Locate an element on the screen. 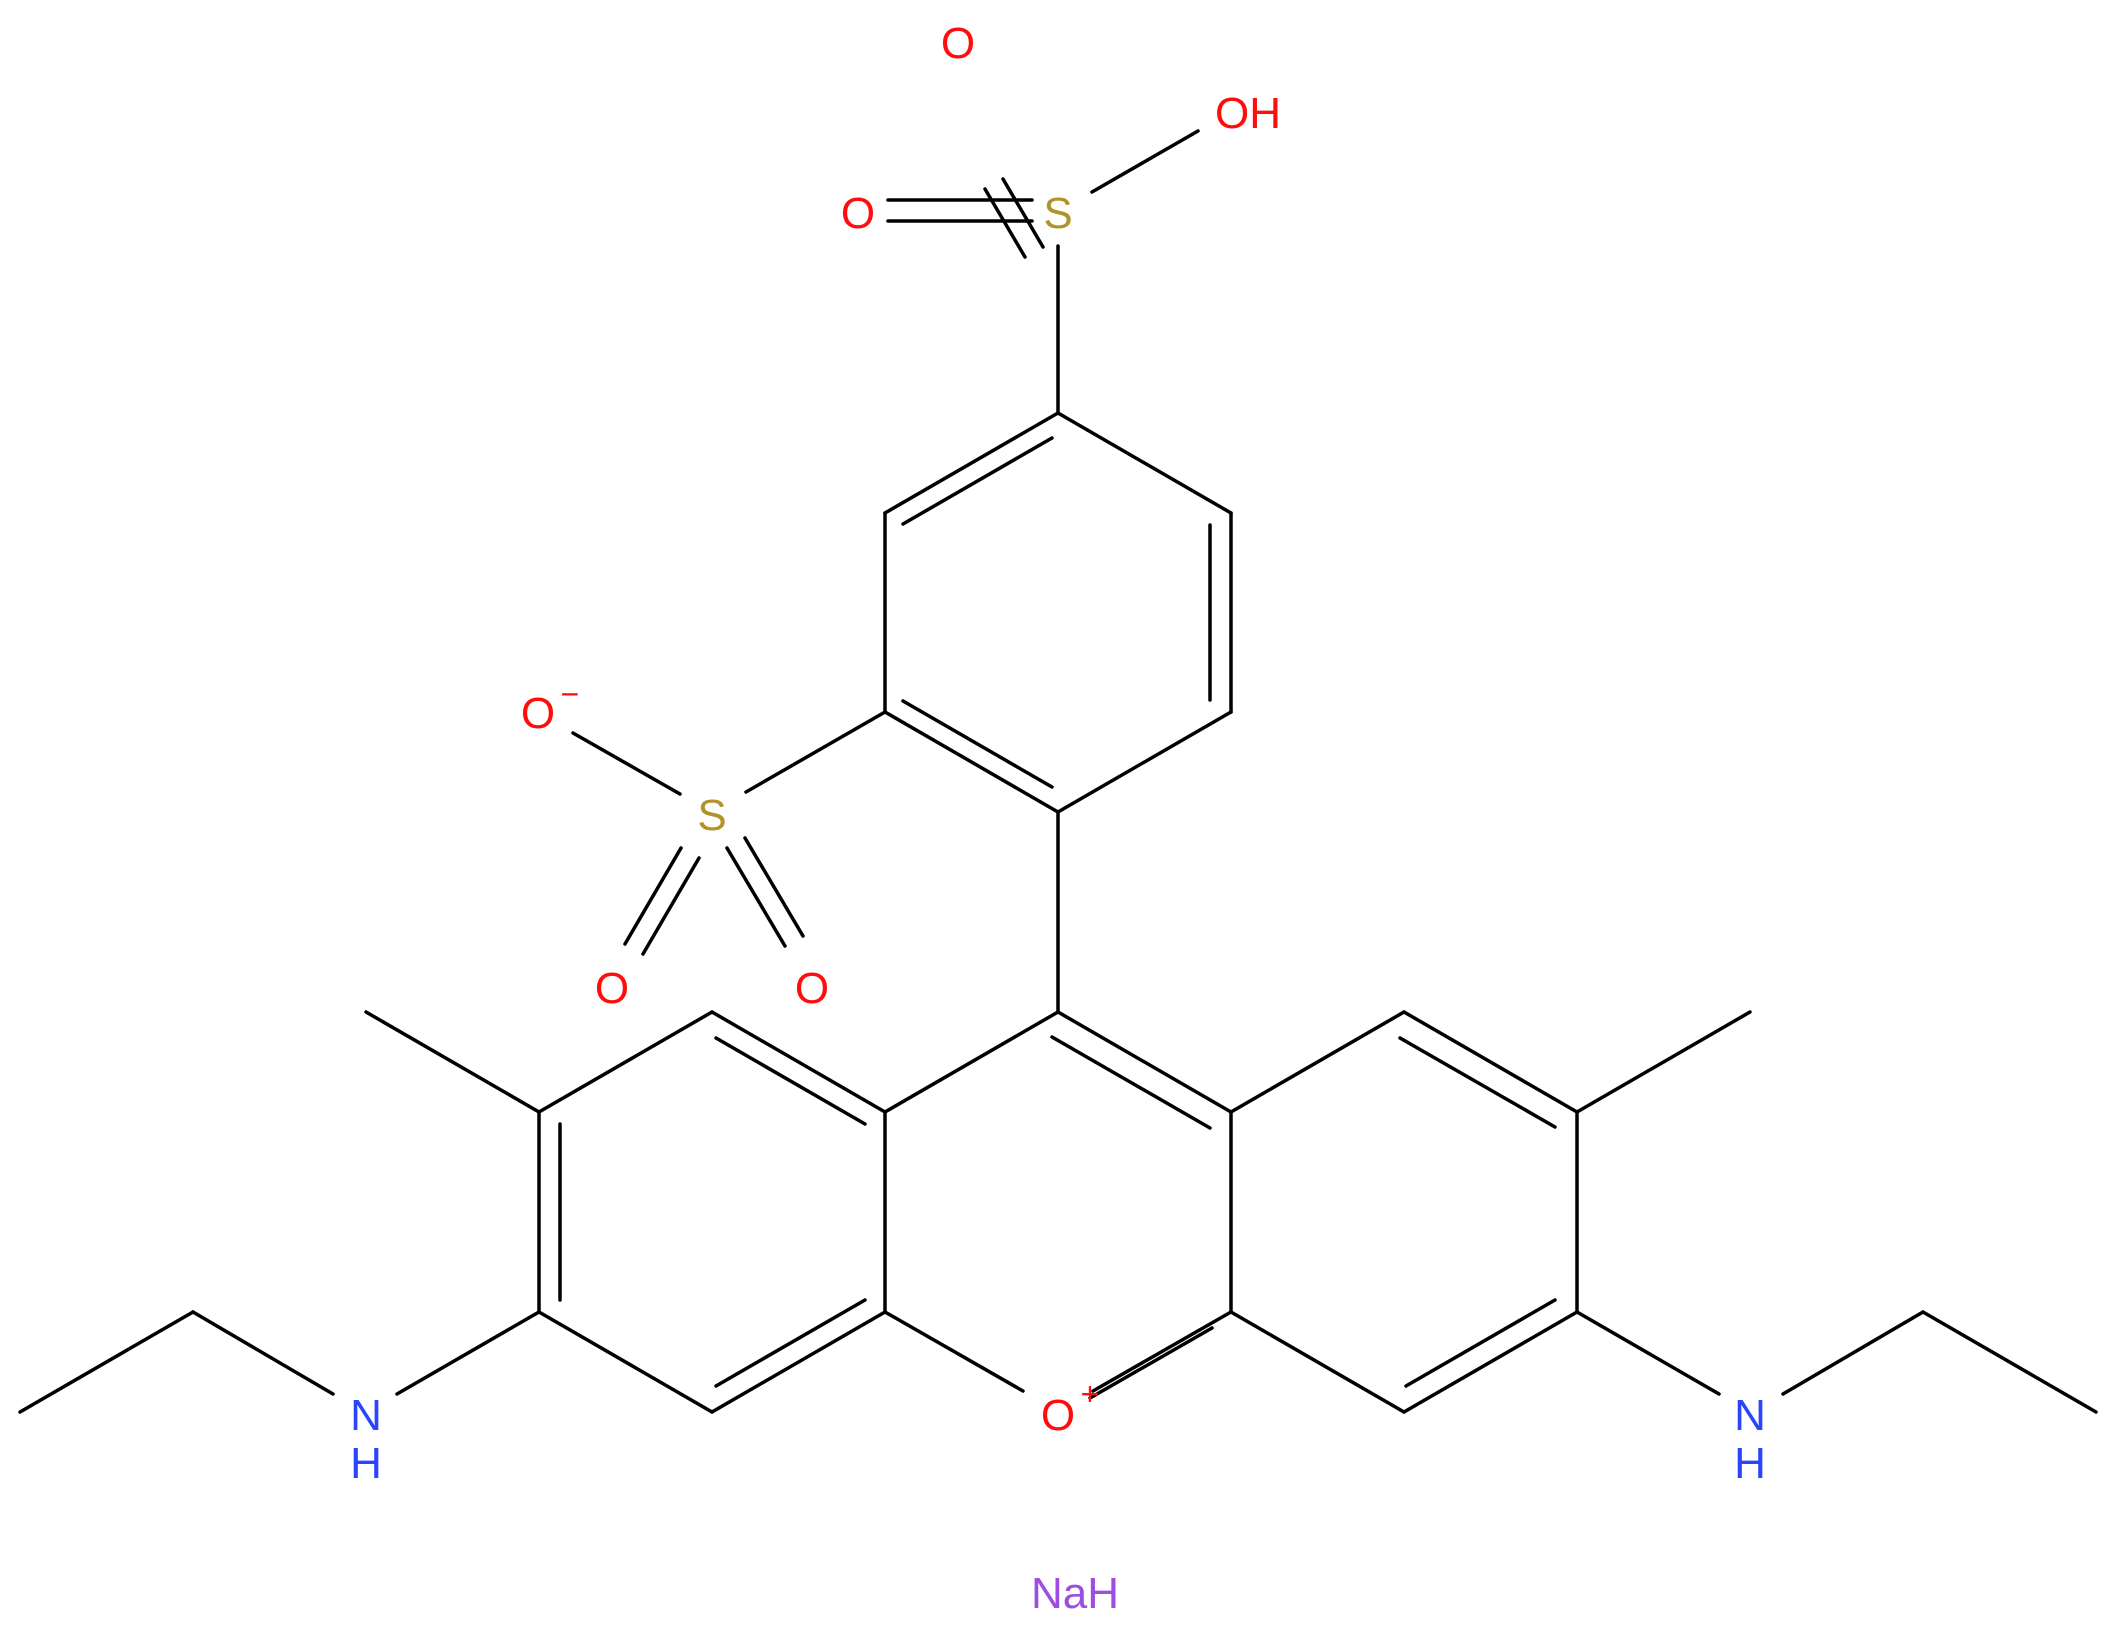 The height and width of the screenshot is (1635, 2115). bond-ring-a6 is located at coordinates (1144, 463).